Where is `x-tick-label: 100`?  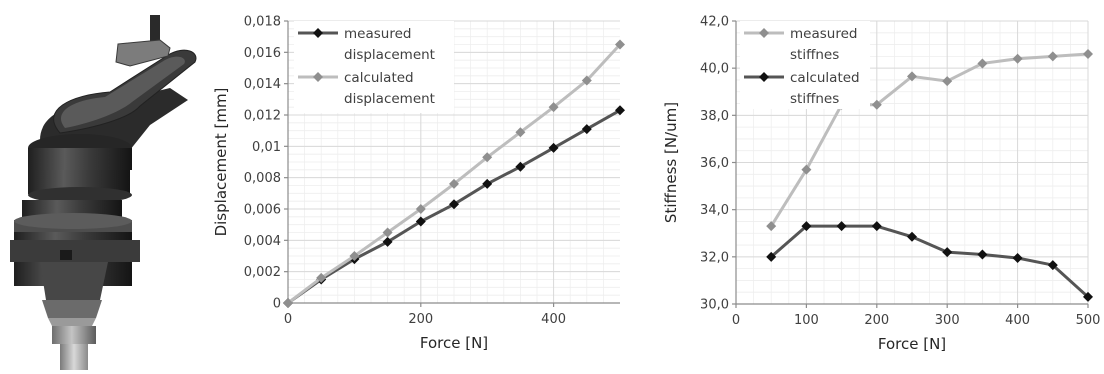
x-tick-label: 100 is located at coordinates (806, 320).